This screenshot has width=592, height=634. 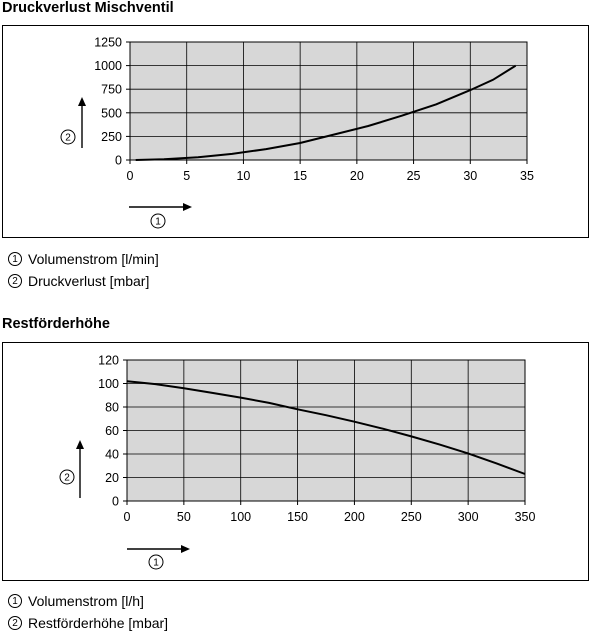 I want to click on legend-label: Volumenstrom [l/min], so click(x=93, y=259).